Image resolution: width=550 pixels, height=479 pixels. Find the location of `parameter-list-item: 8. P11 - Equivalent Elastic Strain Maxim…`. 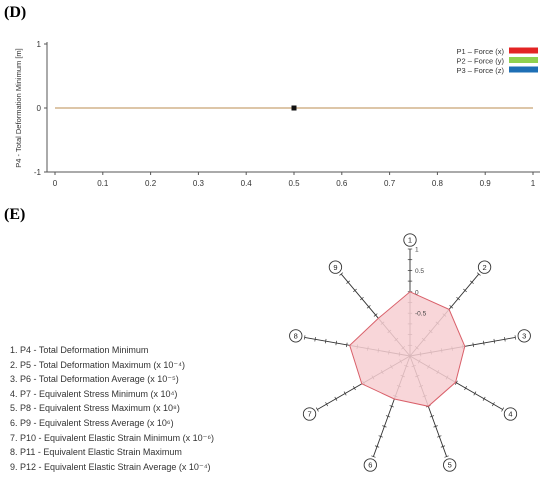

parameter-list-item: 8. P11 - Equivalent Elastic Strain Maxim… is located at coordinates (96, 452).